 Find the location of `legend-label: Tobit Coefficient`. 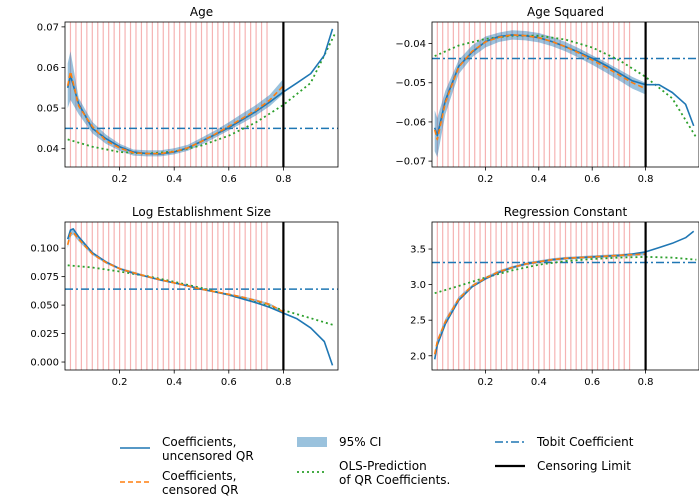

legend-label: Tobit Coefficient is located at coordinates (585, 442).